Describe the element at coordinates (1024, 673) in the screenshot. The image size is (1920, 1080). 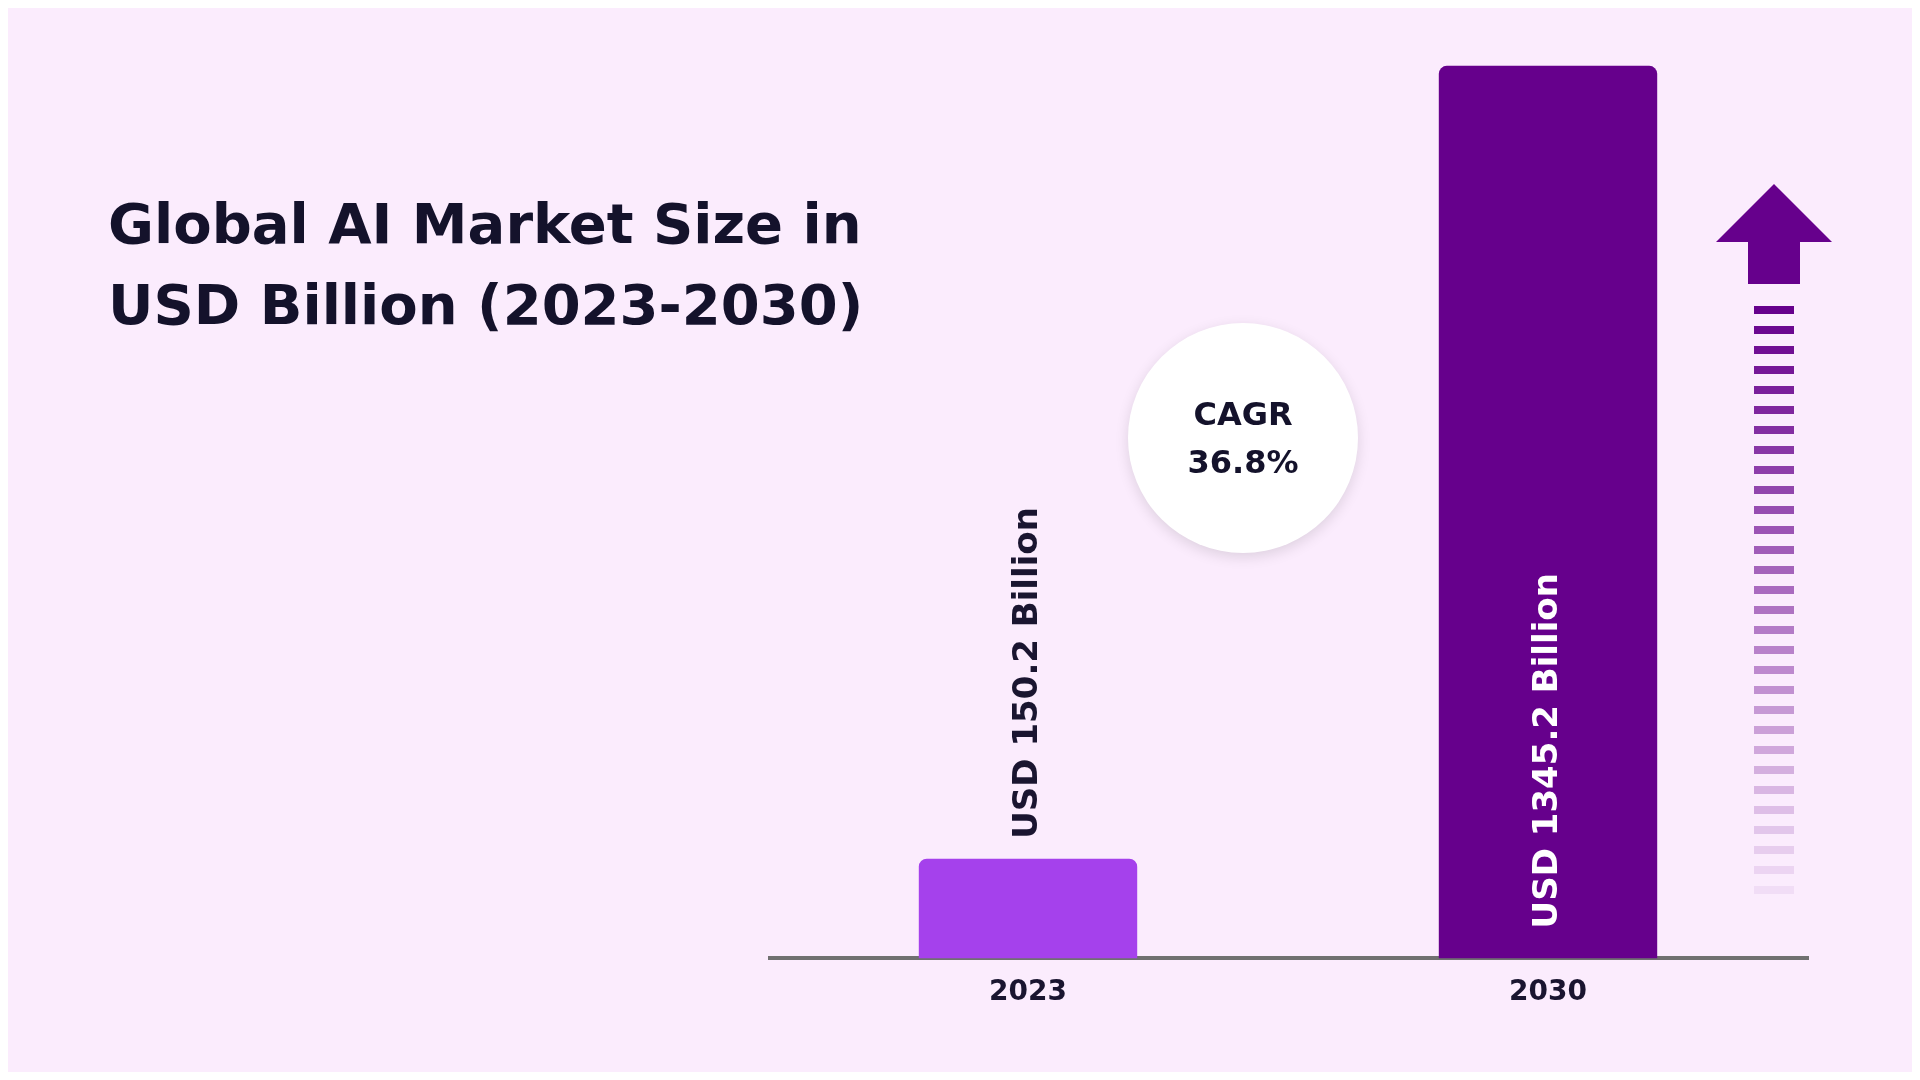
I see `data-label: USD 150.2 Billion` at that location.